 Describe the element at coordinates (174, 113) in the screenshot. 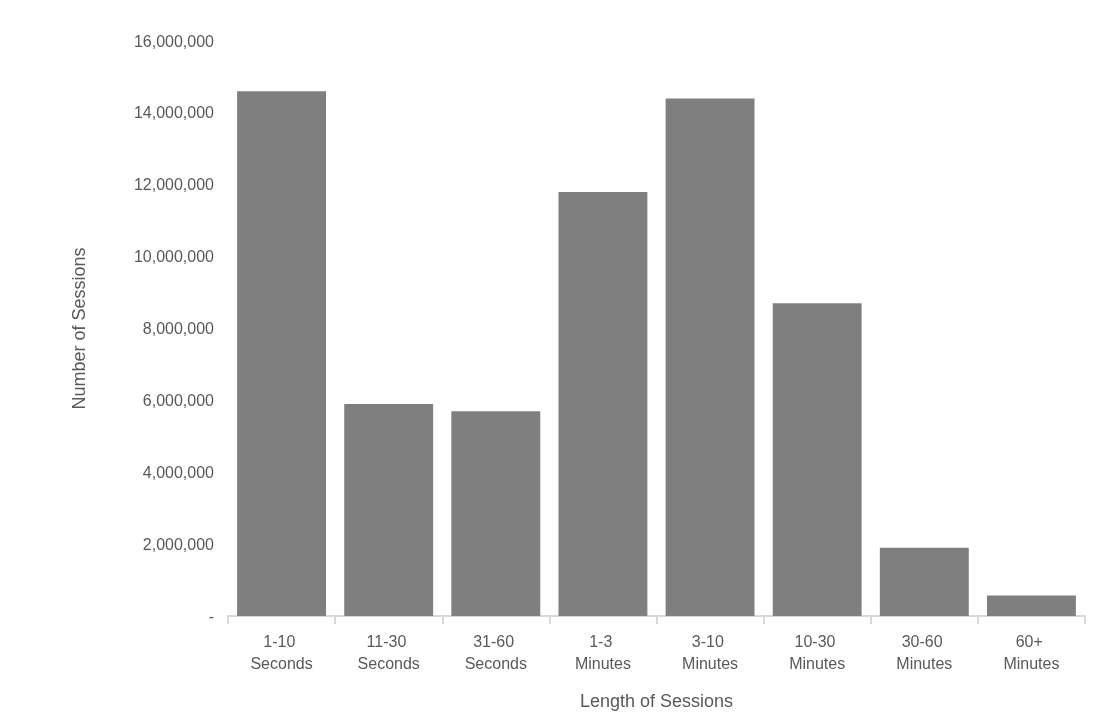

I see `y-tick-label: 14,000,000` at that location.